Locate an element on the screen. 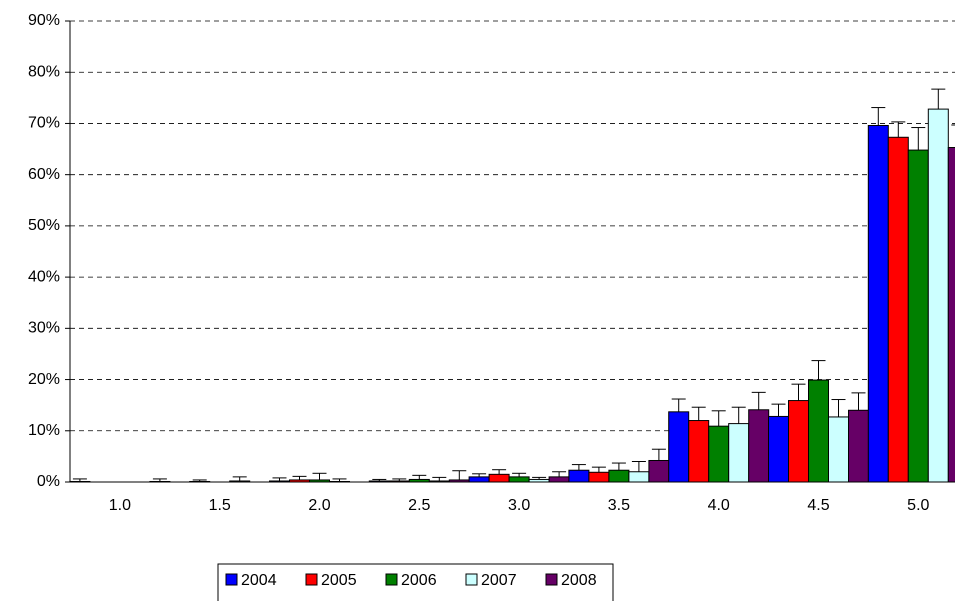  legend-box is located at coordinates (415, 582).